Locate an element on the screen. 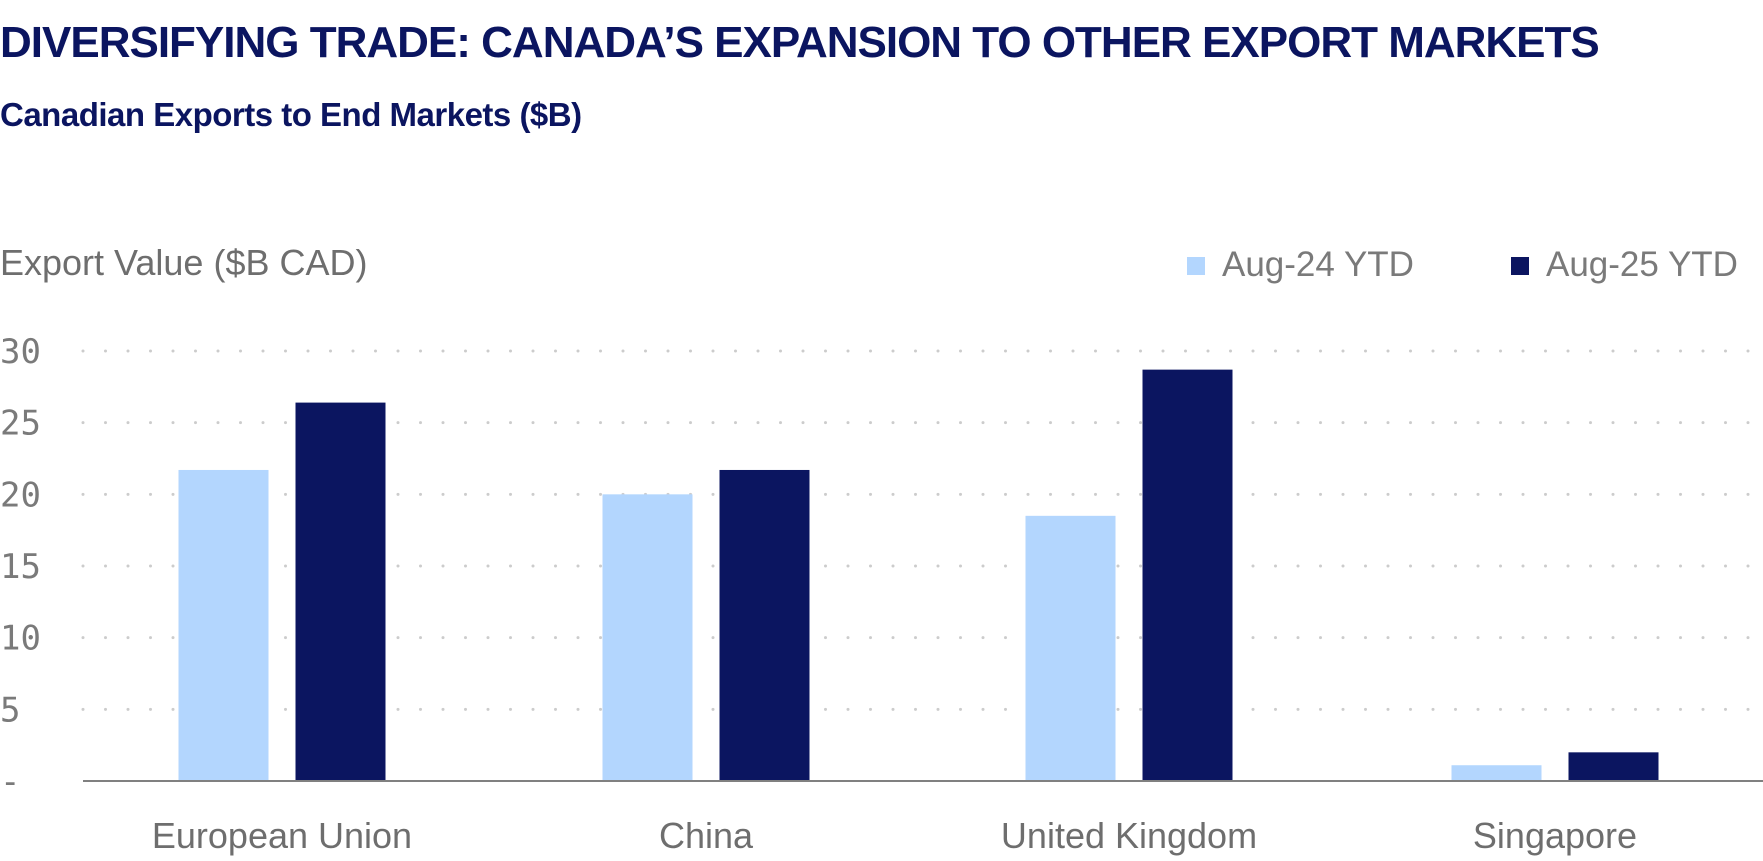 Image resolution: width=1763 pixels, height=861 pixels. legend-label-aug-25: Aug-25 YTD is located at coordinates (1642, 264).